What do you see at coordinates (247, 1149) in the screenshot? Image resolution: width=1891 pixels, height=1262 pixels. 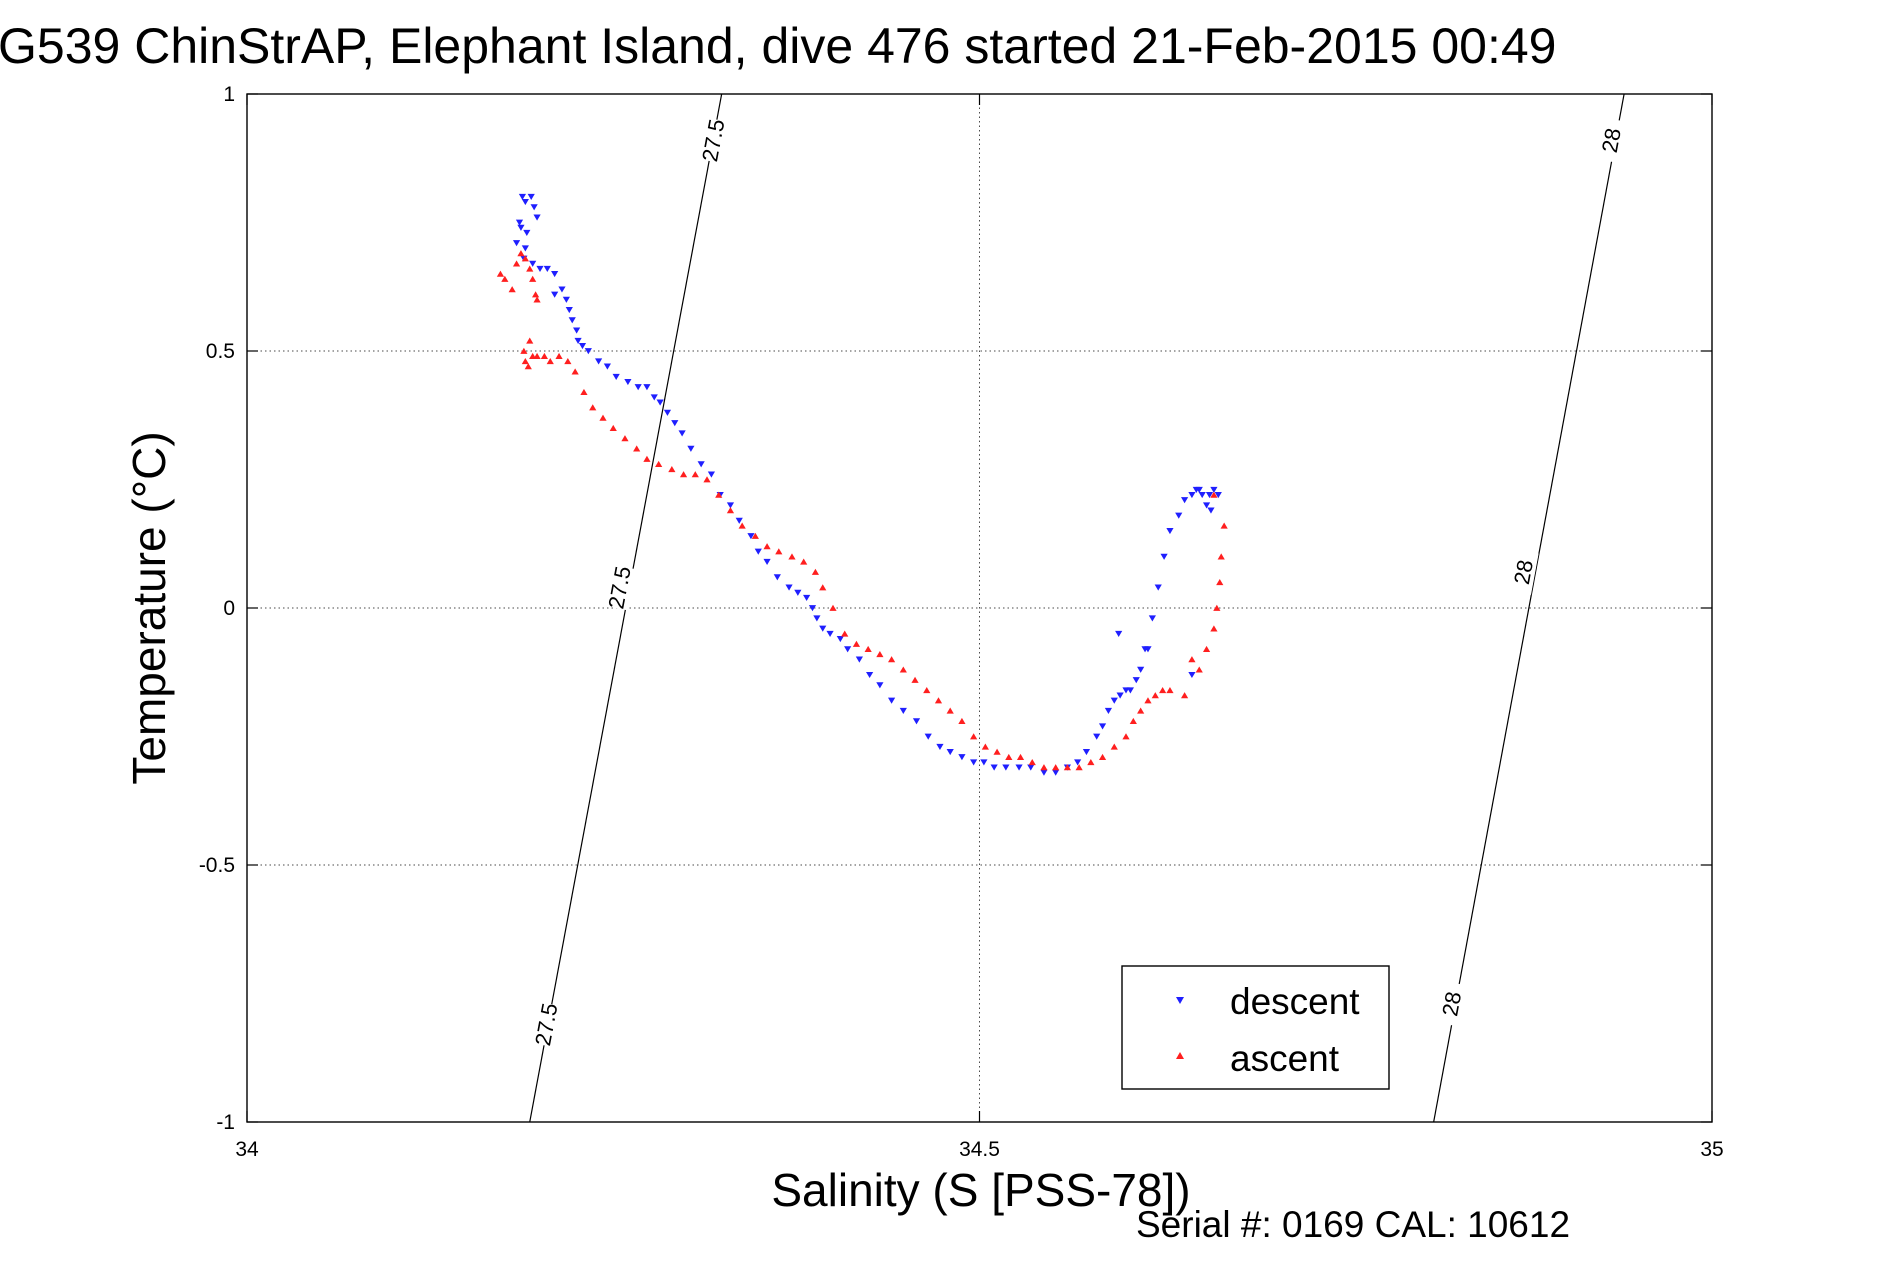 I see `x-tick-label: 34` at bounding box center [247, 1149].